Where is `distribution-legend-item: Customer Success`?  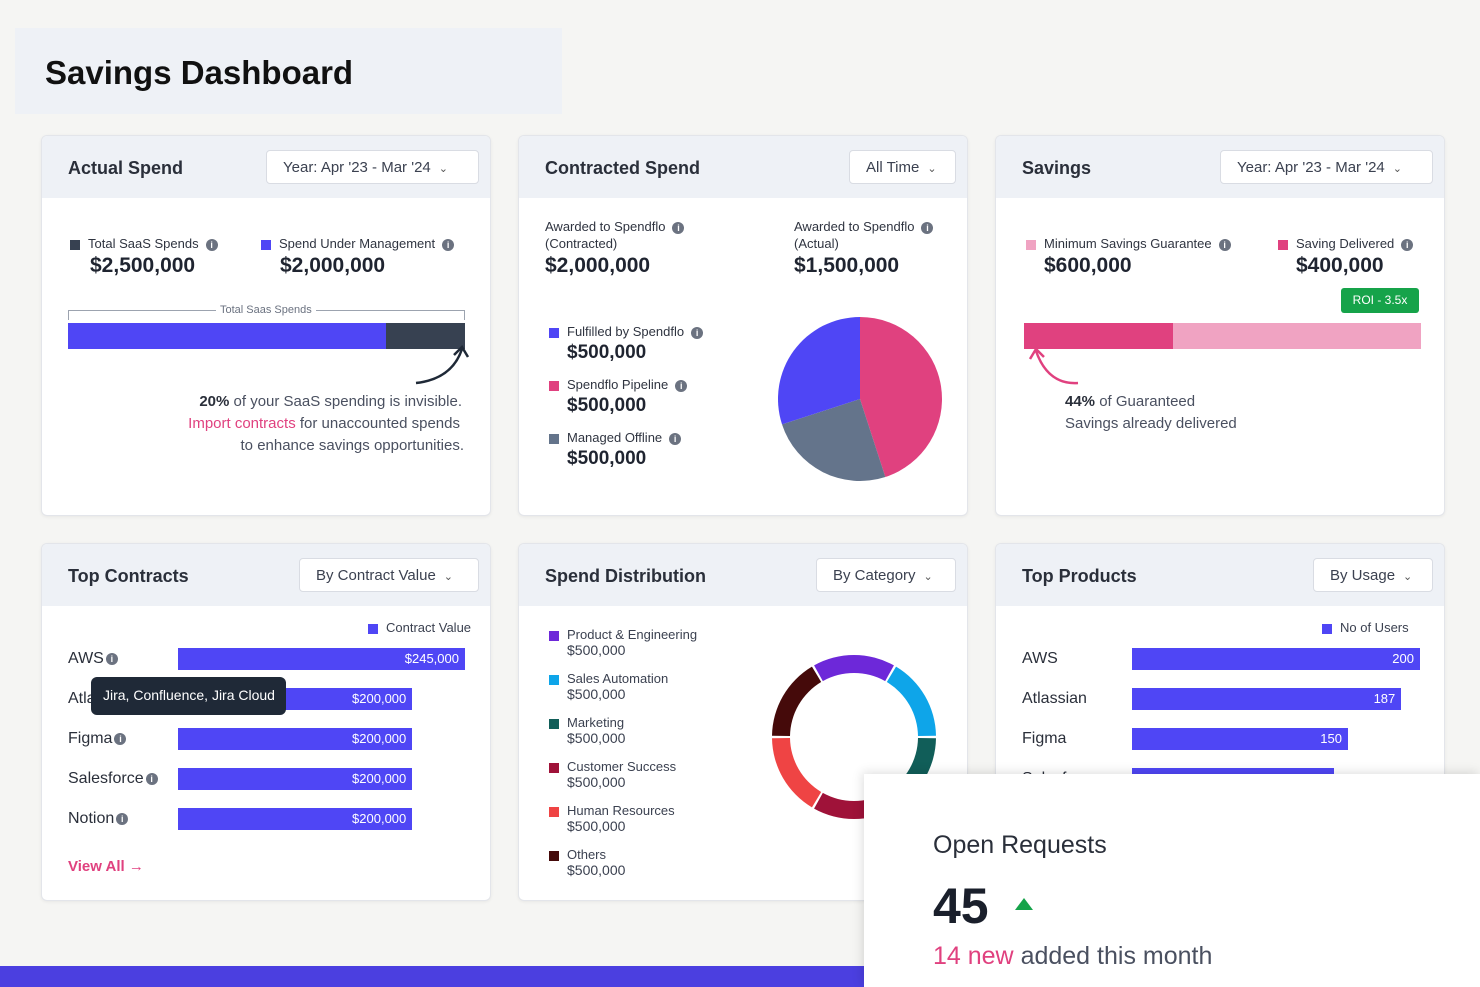
distribution-legend-item: Customer Success is located at coordinates (612, 767).